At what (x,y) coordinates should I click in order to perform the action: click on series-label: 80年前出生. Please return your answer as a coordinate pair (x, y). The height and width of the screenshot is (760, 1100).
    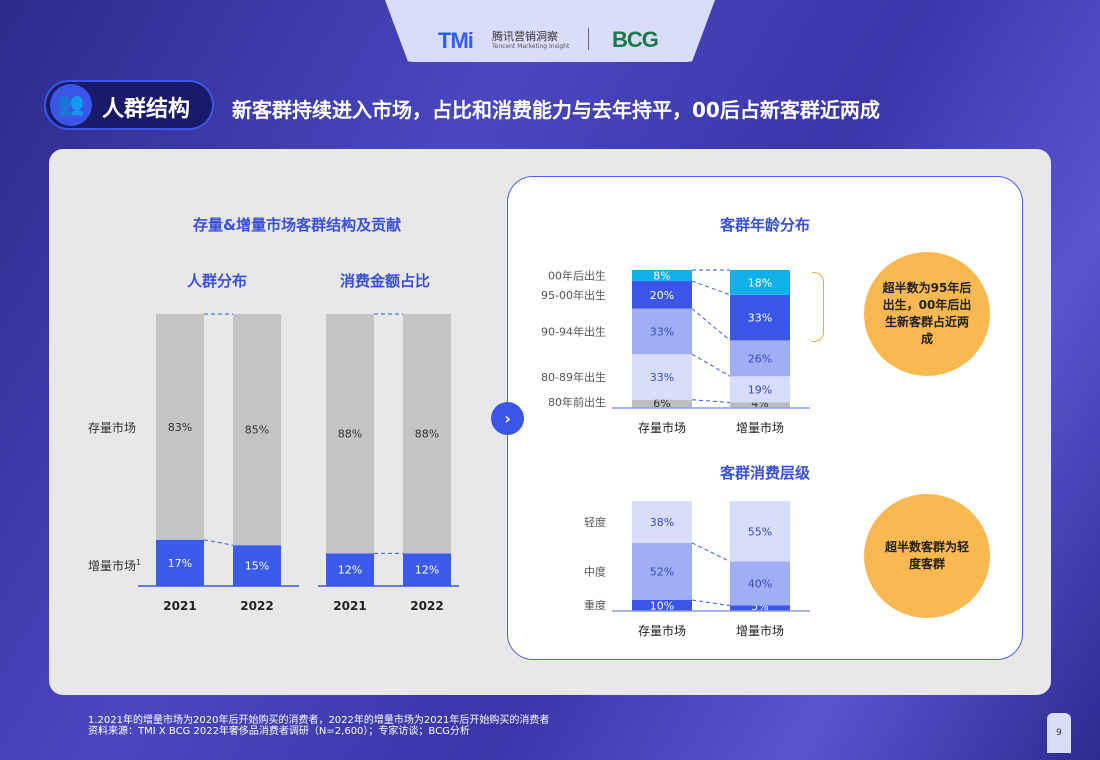
    Looking at the image, I should click on (577, 402).